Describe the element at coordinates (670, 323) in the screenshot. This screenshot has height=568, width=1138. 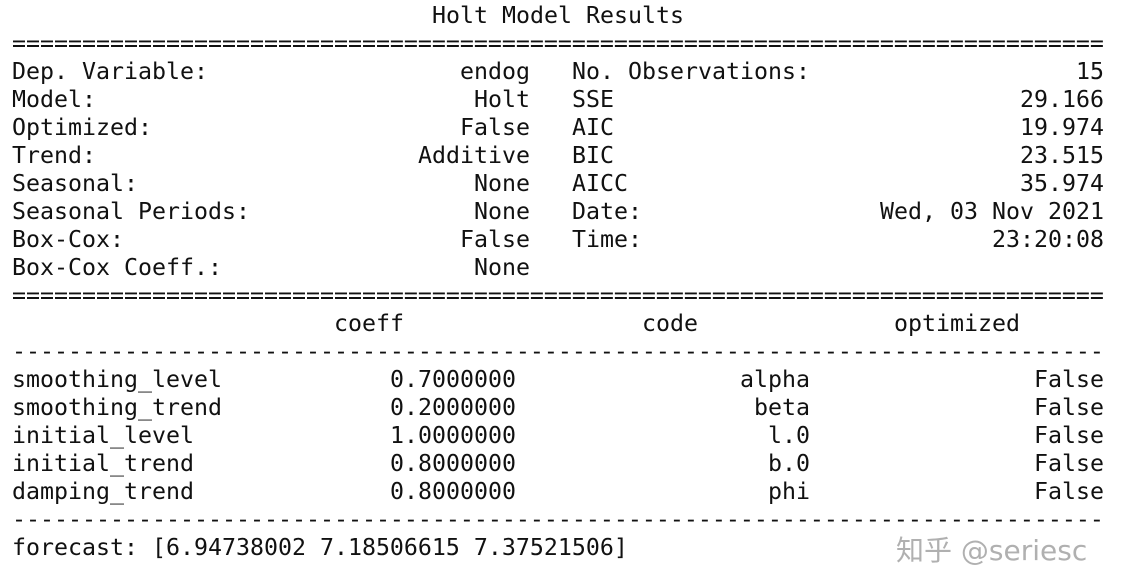
I see `column-header-code: code` at that location.